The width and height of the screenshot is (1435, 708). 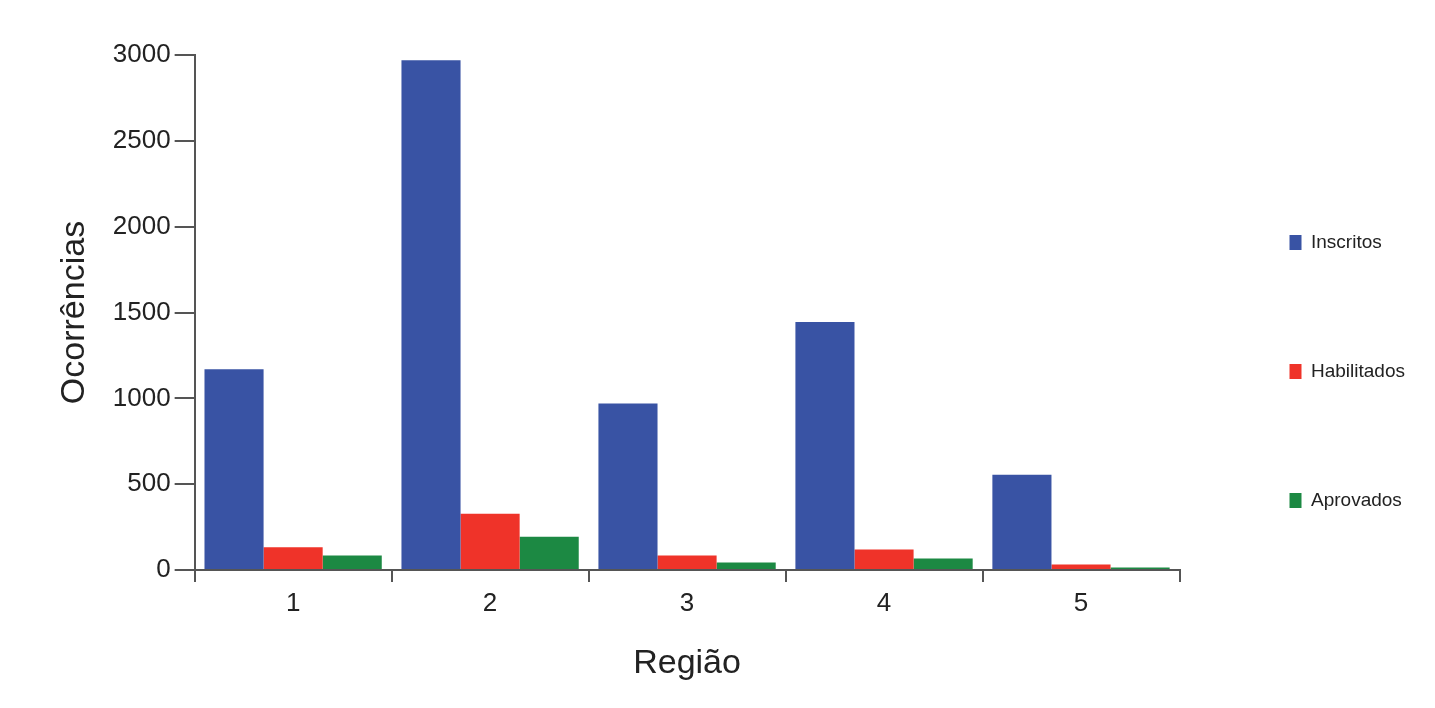 What do you see at coordinates (1081, 601) in the screenshot?
I see `x-tick-label: 5` at bounding box center [1081, 601].